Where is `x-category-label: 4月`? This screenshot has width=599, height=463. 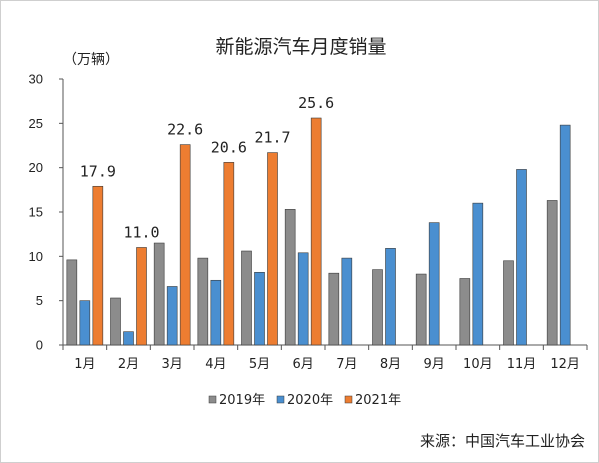
x-category-label: 4月 is located at coordinates (215, 364).